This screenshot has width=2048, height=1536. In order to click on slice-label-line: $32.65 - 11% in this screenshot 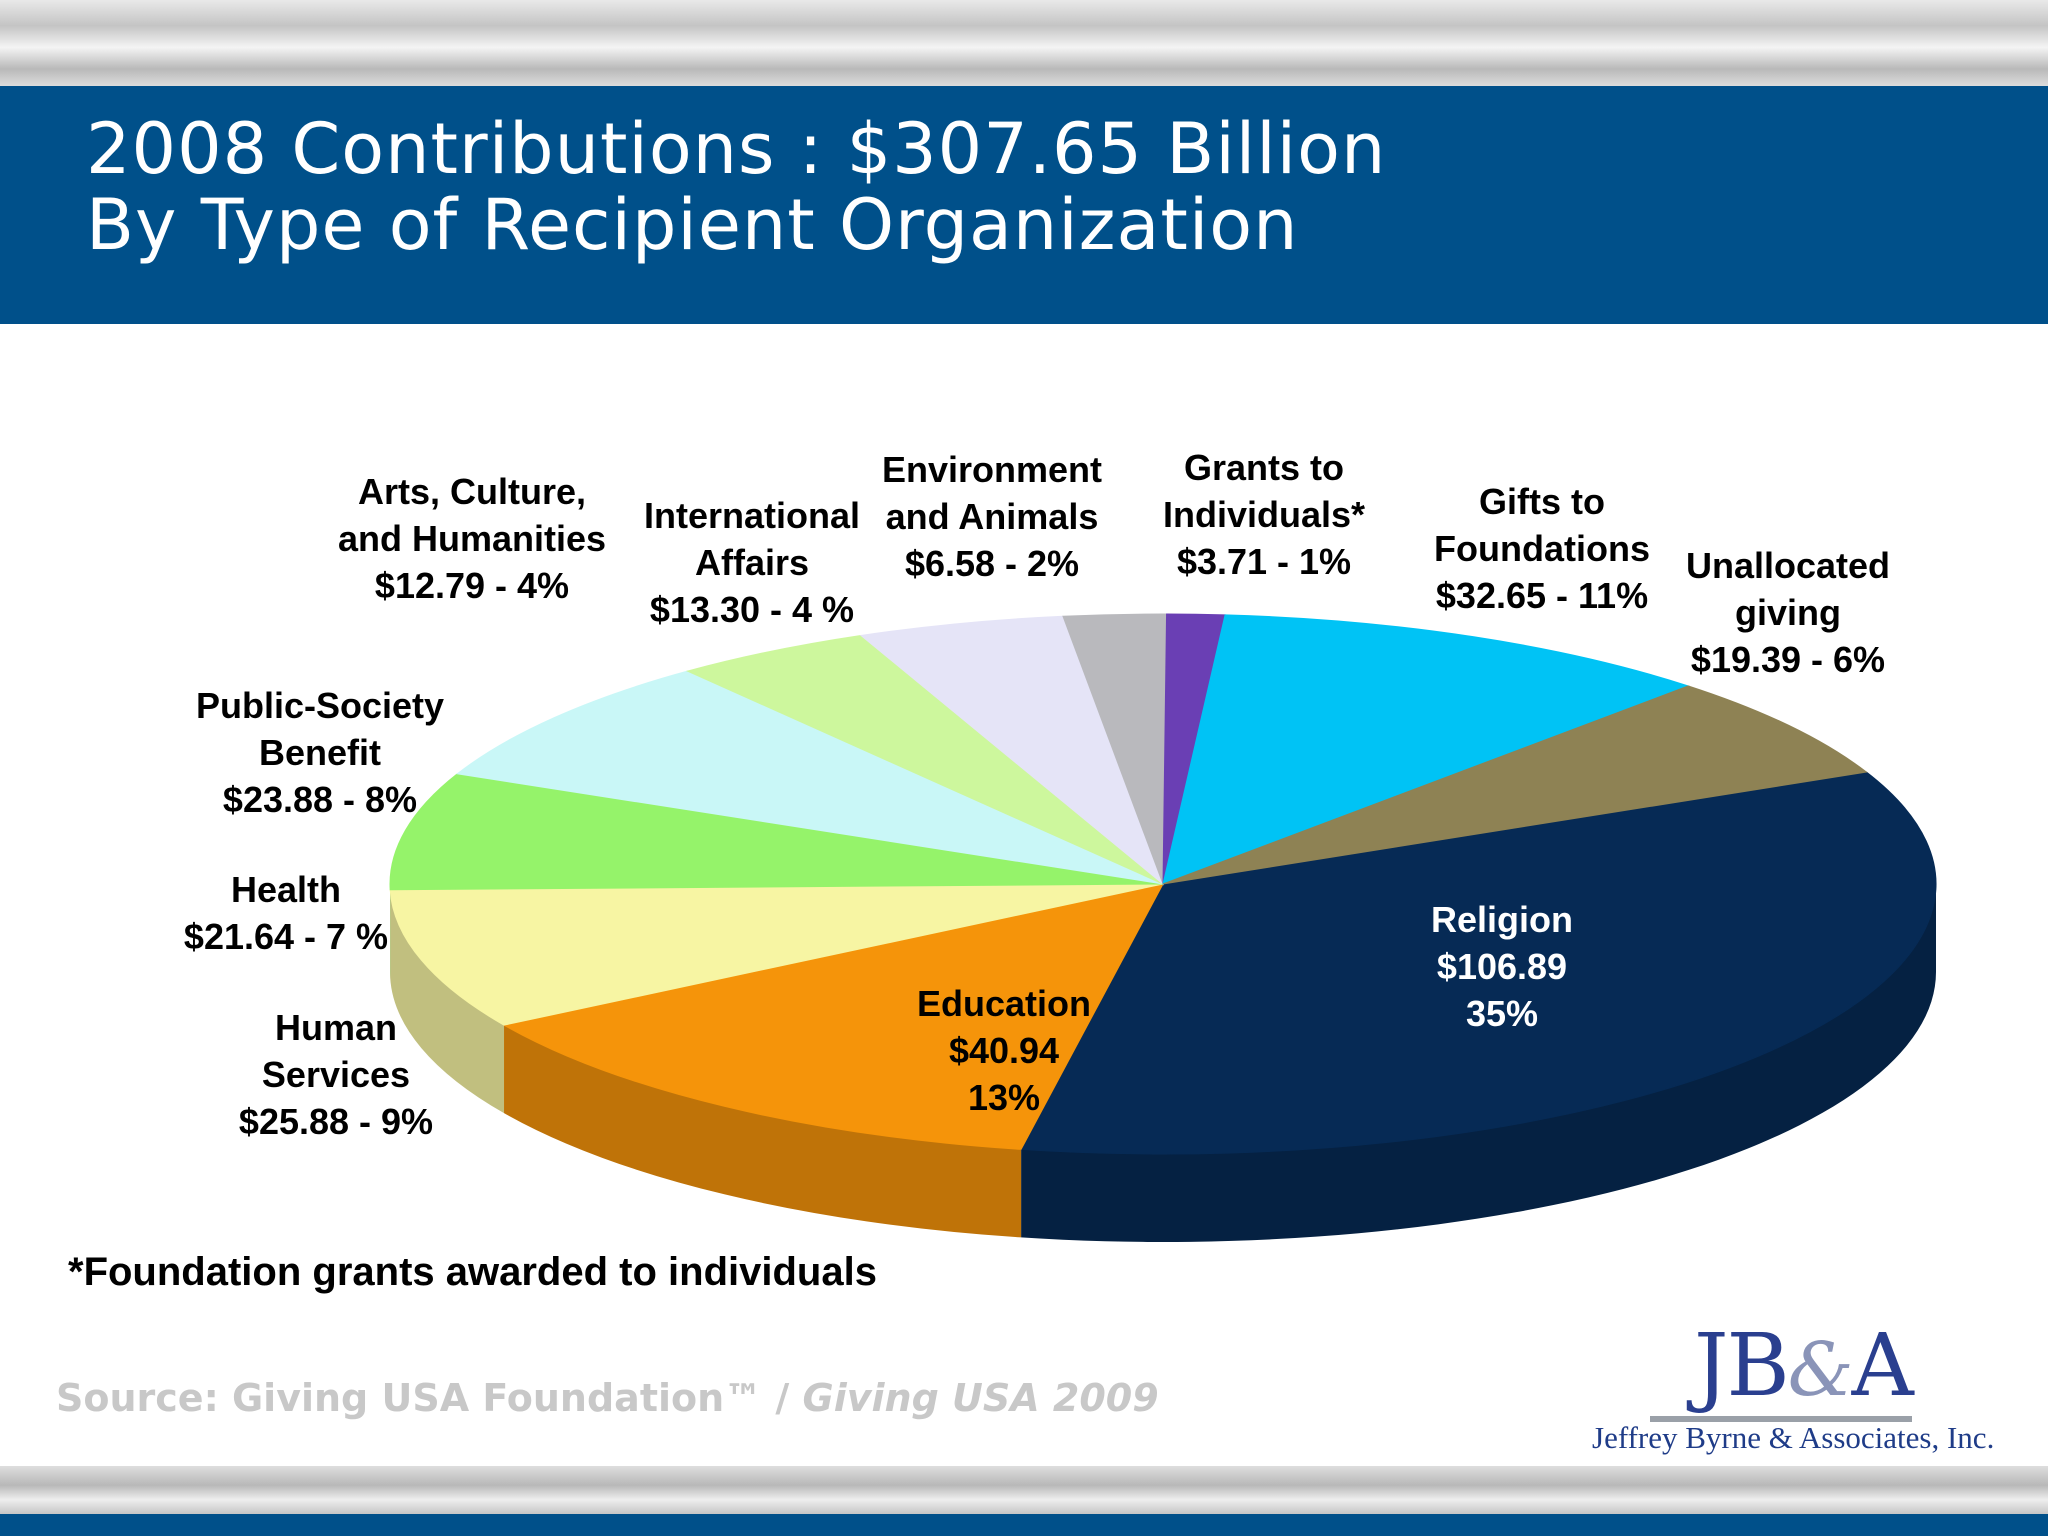, I will do `click(1542, 595)`.